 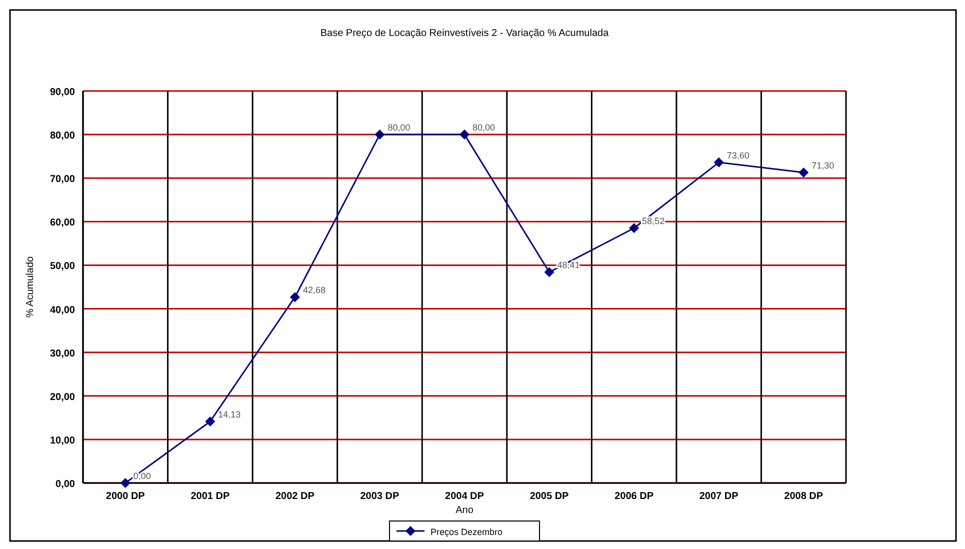 What do you see at coordinates (210, 496) in the screenshot?
I see `x-tick-label: 2001 DP` at bounding box center [210, 496].